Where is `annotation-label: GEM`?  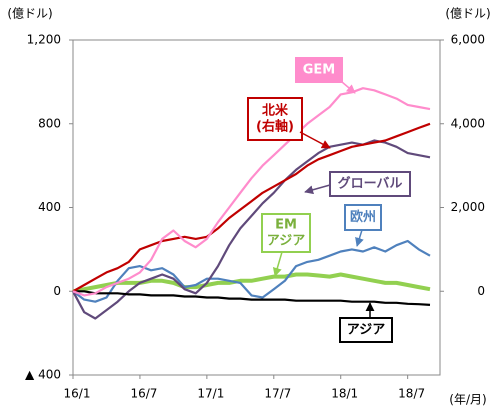
annotation-label: GEM is located at coordinates (319, 70).